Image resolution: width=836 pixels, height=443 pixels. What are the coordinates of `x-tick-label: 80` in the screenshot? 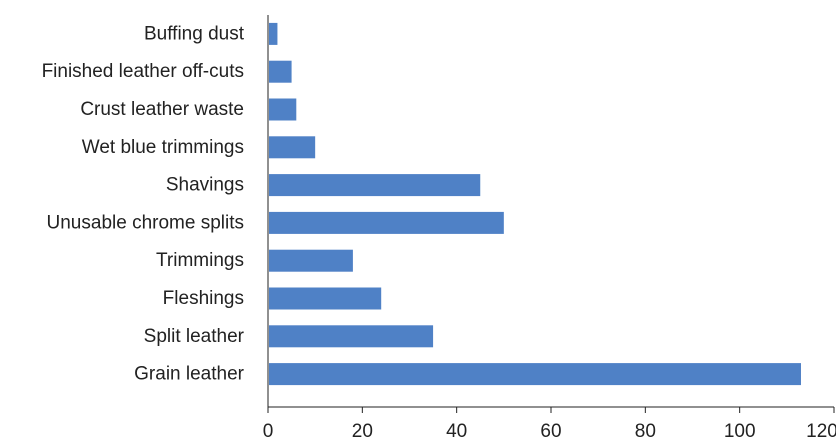 It's located at (645, 431).